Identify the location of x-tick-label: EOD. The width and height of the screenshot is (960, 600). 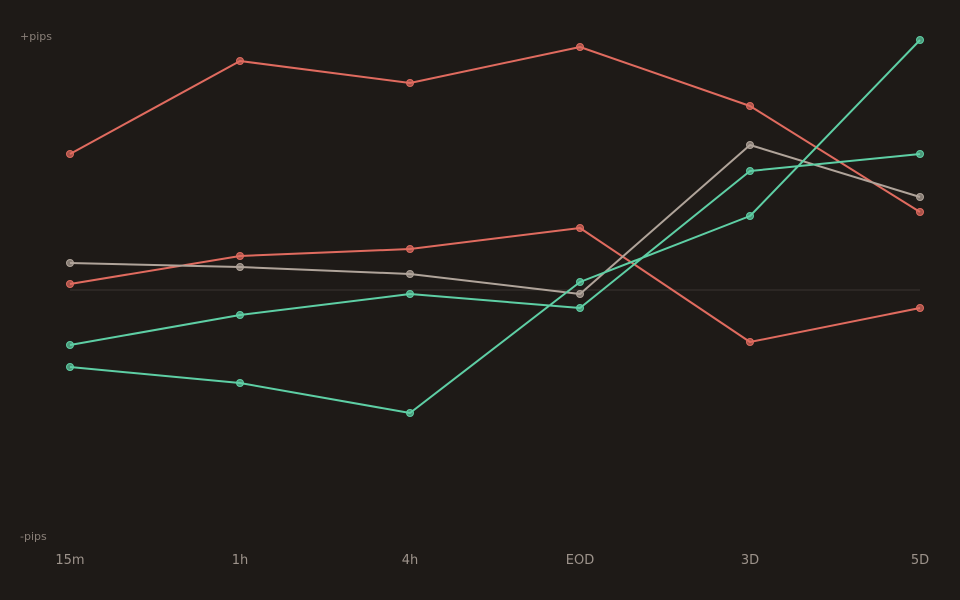
(580, 560).